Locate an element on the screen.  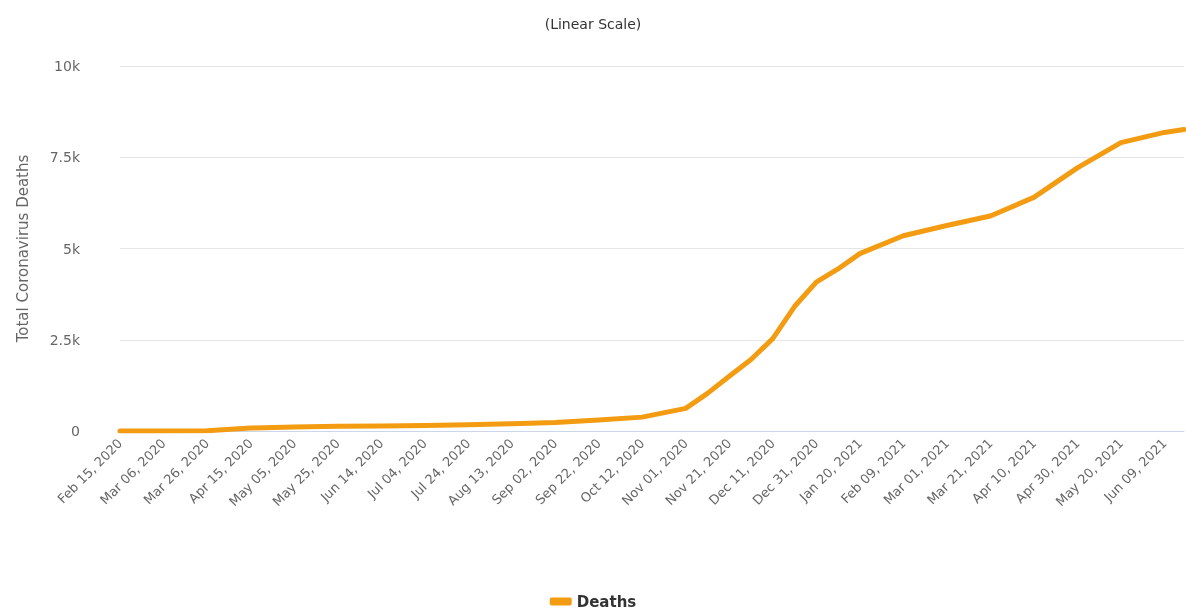
legend-label: Deaths is located at coordinates (606, 601).